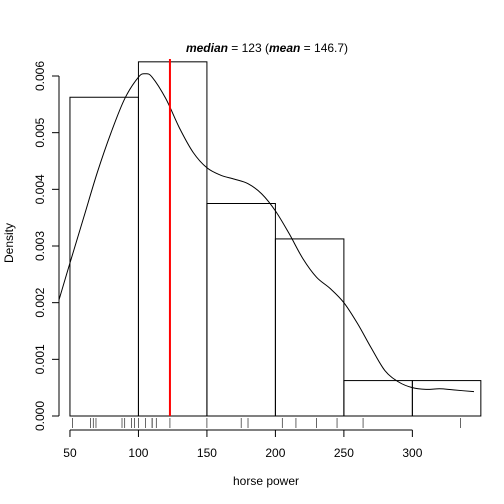 The height and width of the screenshot is (504, 504). Describe the element at coordinates (40, 246) in the screenshot. I see `y-tick-label-3: 0.003` at that location.